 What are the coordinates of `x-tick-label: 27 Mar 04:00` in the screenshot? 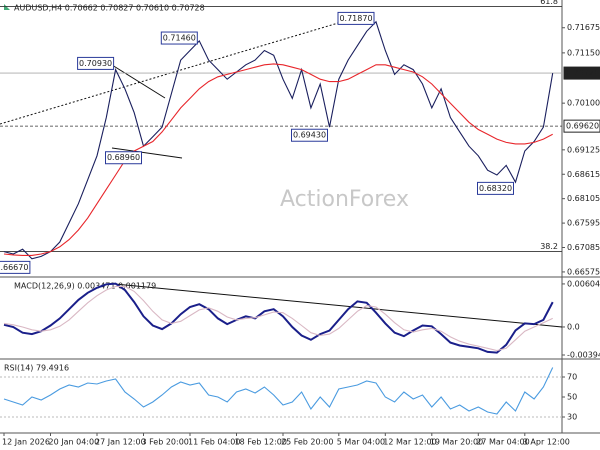 It's located at (502, 442).